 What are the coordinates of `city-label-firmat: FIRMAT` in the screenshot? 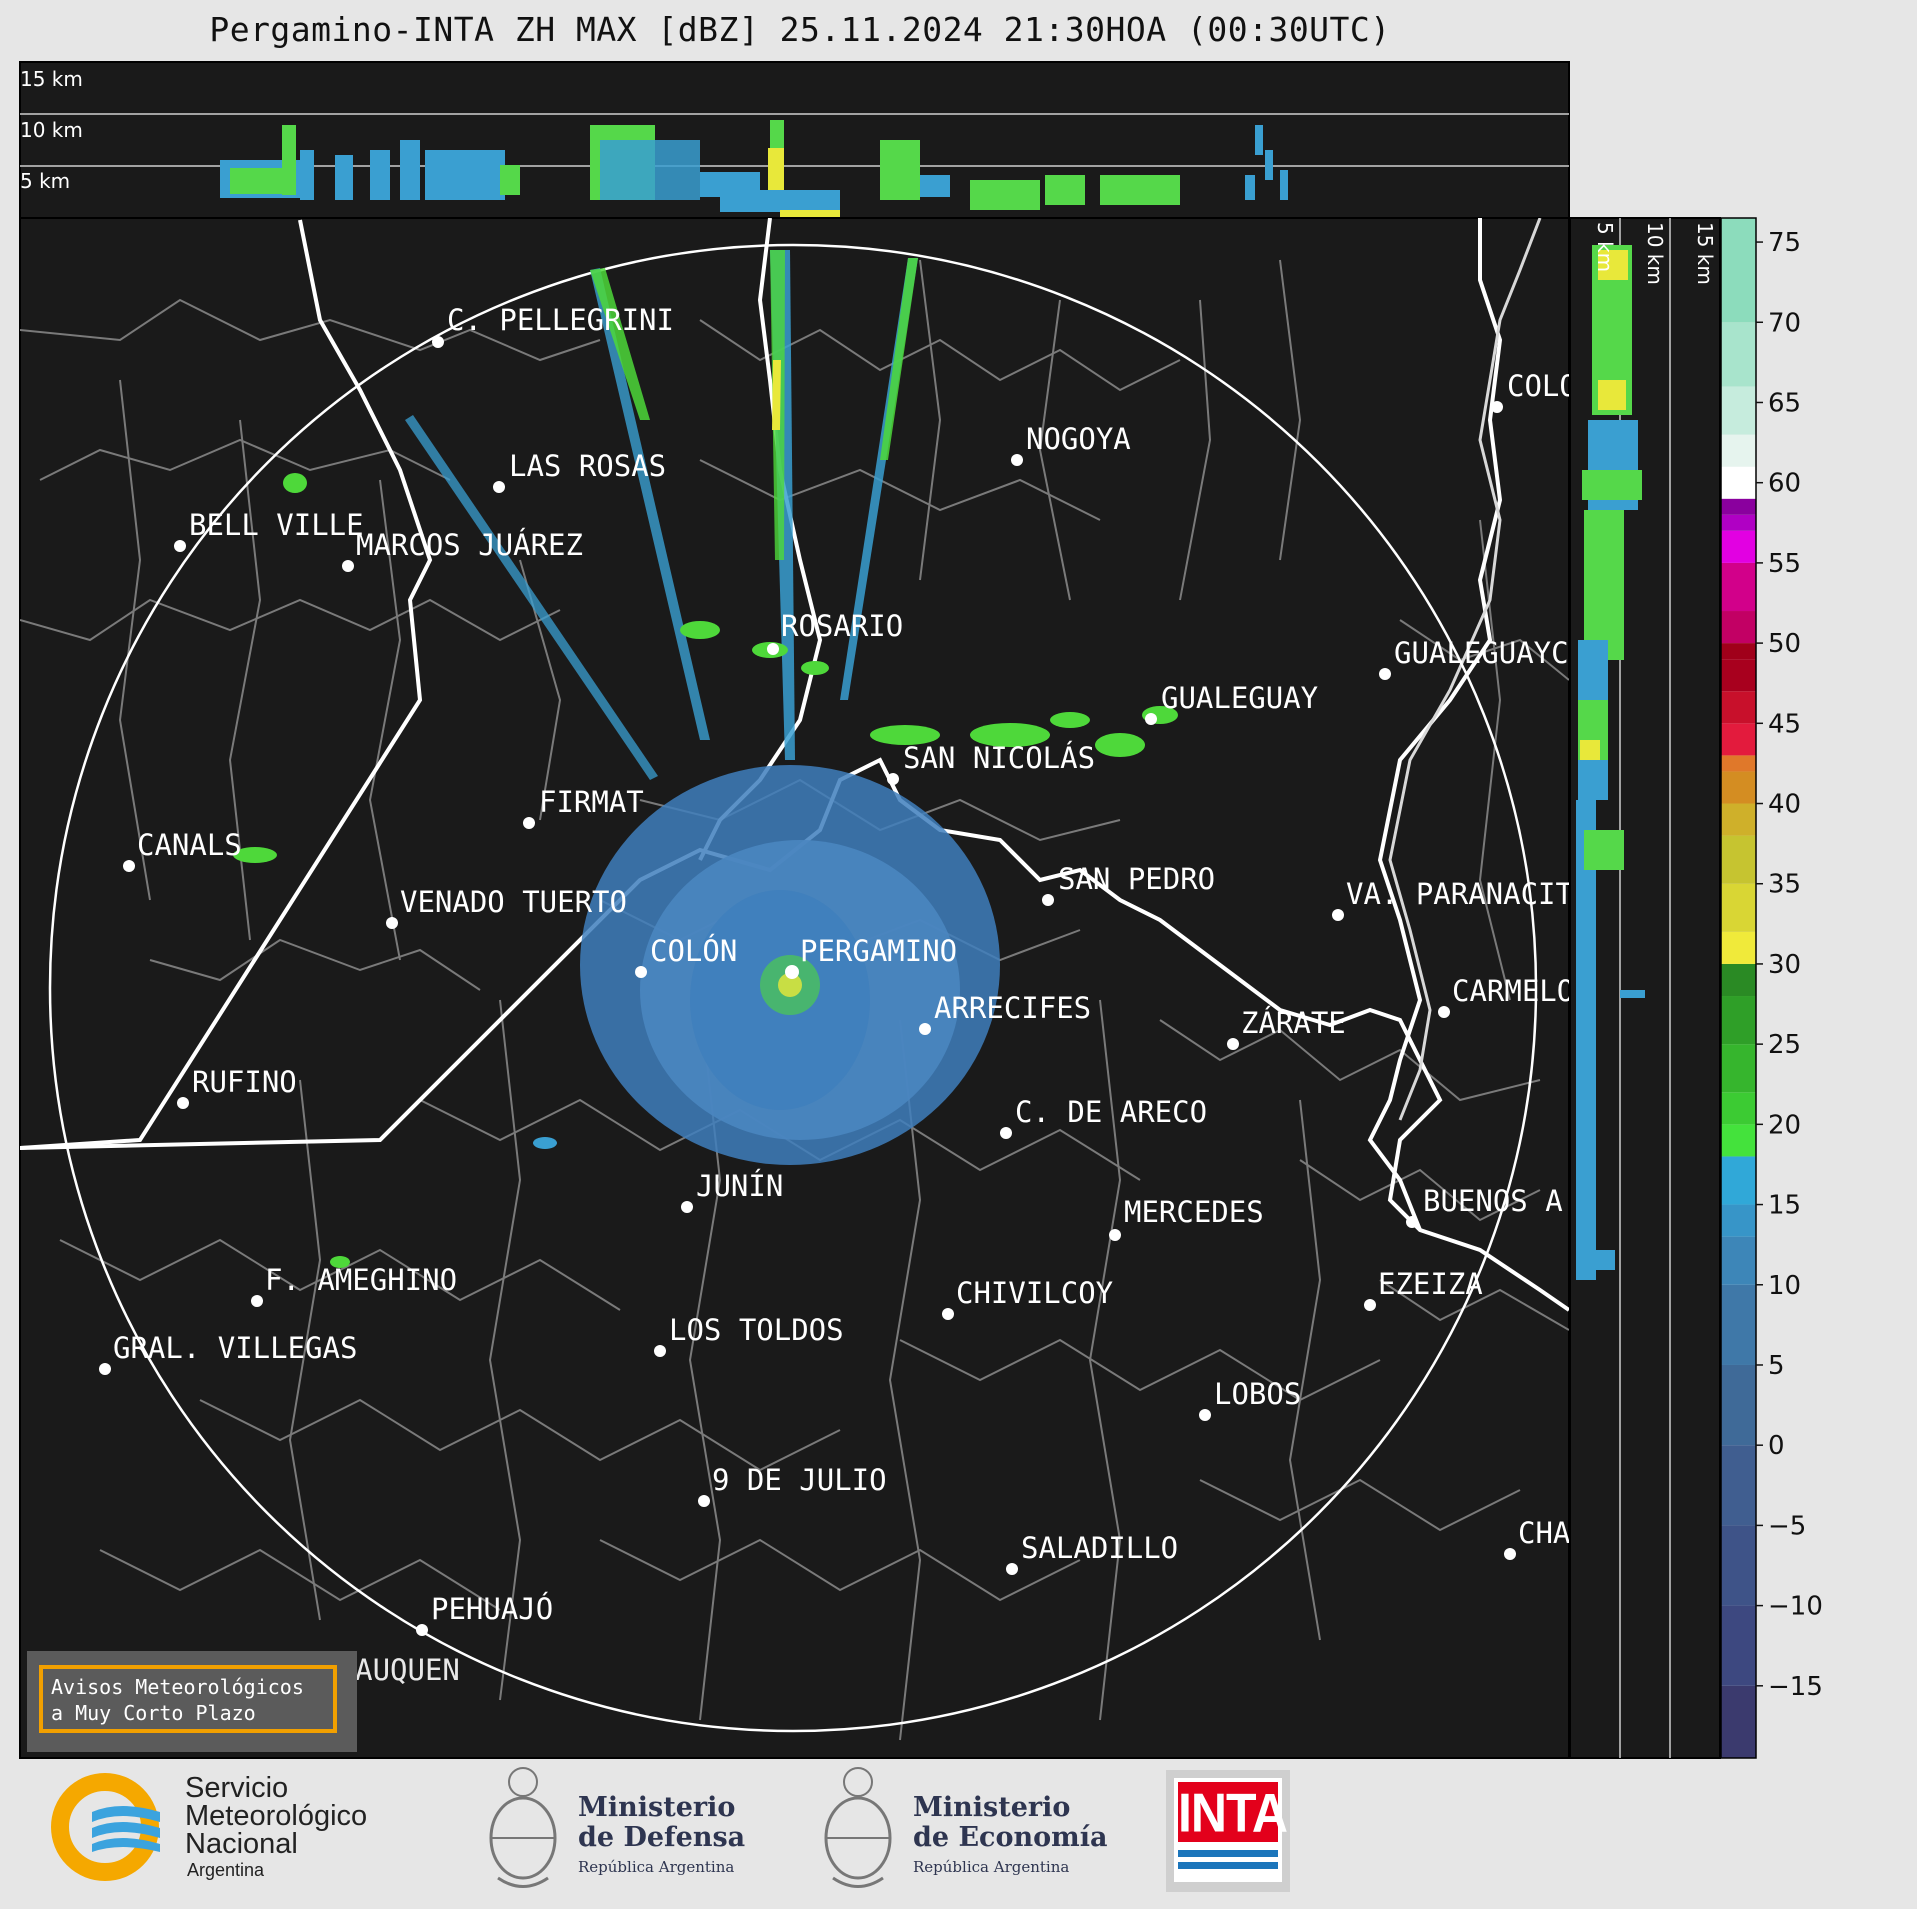 It's located at (591, 802).